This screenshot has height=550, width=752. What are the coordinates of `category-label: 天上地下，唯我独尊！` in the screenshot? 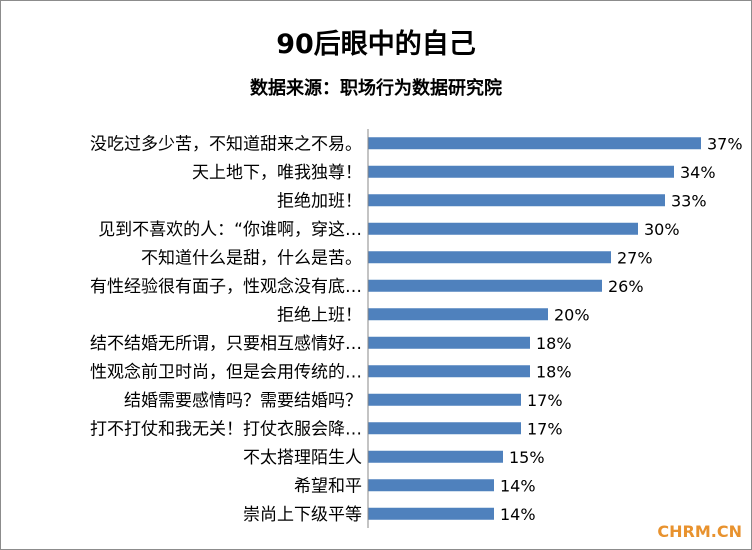 It's located at (277, 173).